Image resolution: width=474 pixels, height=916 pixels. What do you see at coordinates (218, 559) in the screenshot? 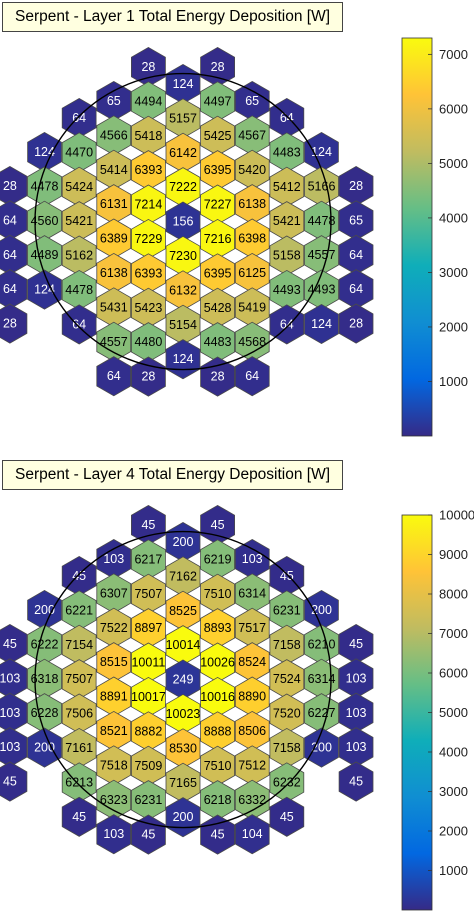
I see `hex-value-label: 6219` at bounding box center [218, 559].